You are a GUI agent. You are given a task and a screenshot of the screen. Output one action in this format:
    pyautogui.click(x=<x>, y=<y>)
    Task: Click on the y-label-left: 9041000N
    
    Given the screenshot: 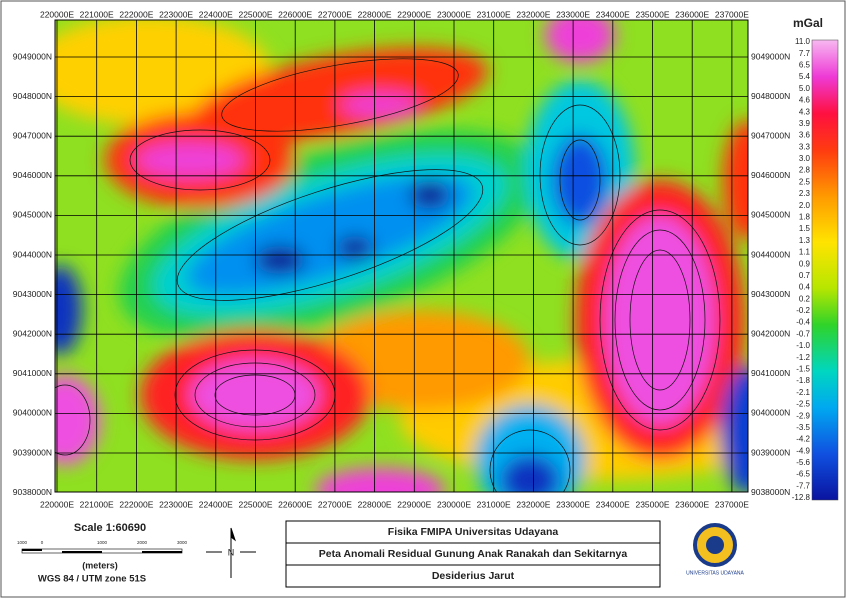 What is the action you would take?
    pyautogui.click(x=32, y=373)
    